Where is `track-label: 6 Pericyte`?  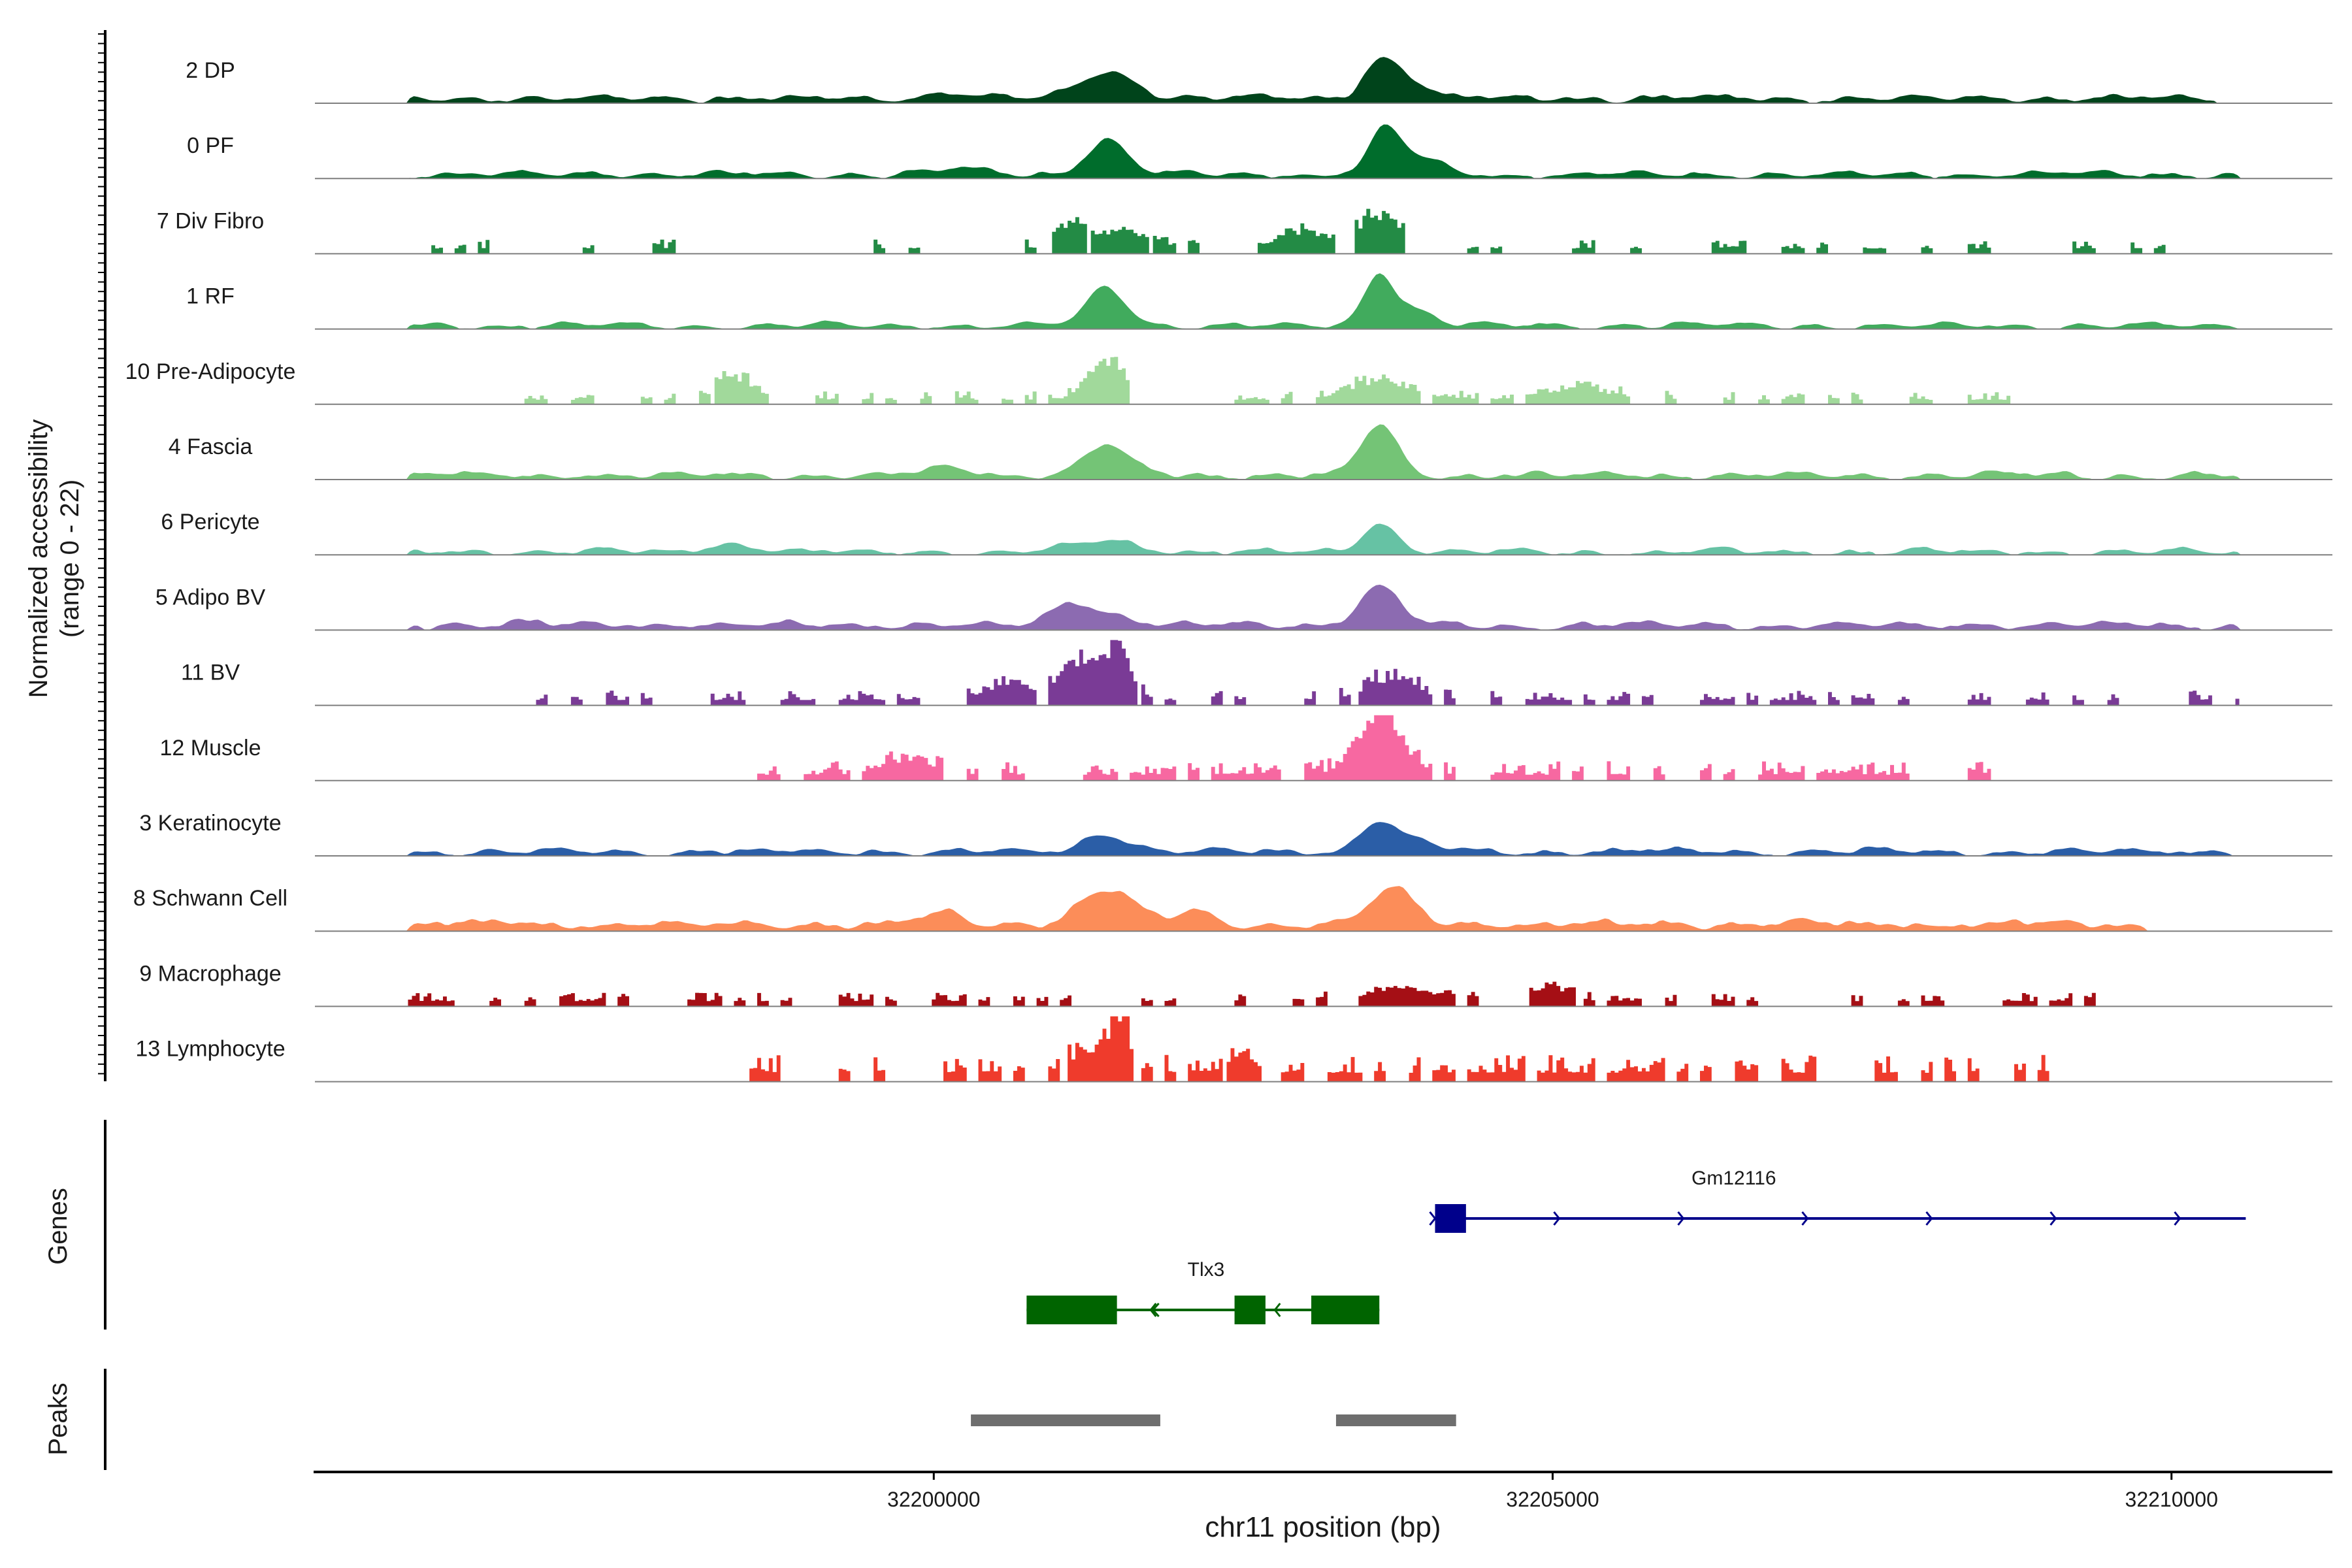
track-label: 6 Pericyte is located at coordinates (210, 522).